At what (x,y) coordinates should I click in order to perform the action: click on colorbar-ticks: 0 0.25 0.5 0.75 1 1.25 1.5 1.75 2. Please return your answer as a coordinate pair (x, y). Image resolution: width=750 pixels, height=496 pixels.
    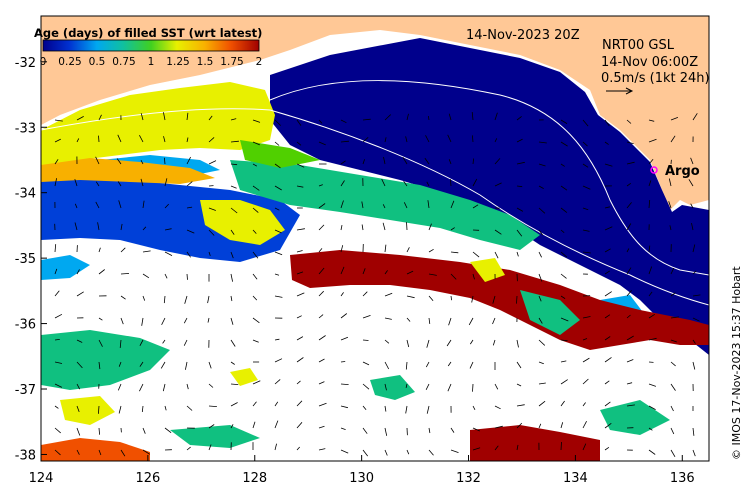
    Looking at the image, I should click on (151, 62).